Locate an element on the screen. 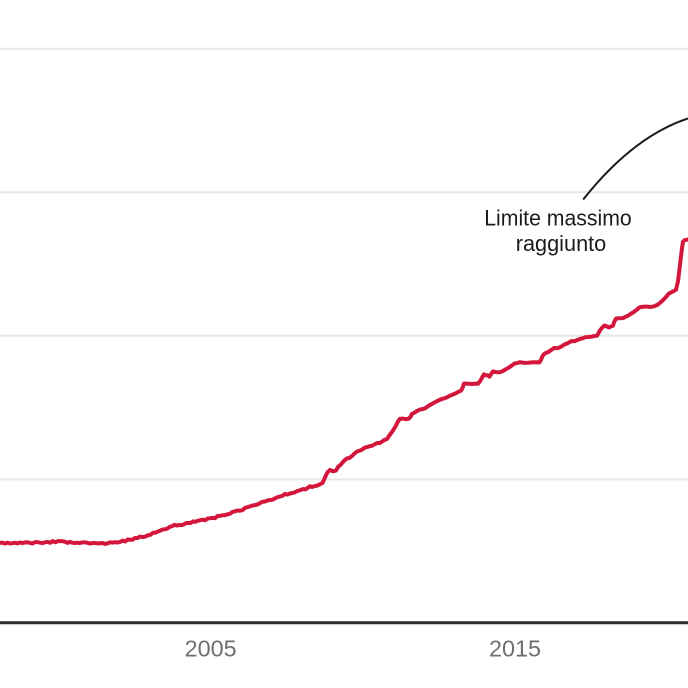  svg-text: Limite massimo is located at coordinates (558, 217).